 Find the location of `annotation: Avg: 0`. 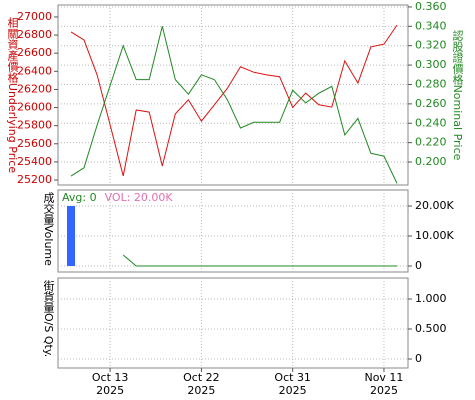

annotation: Avg: 0 is located at coordinates (79, 197).